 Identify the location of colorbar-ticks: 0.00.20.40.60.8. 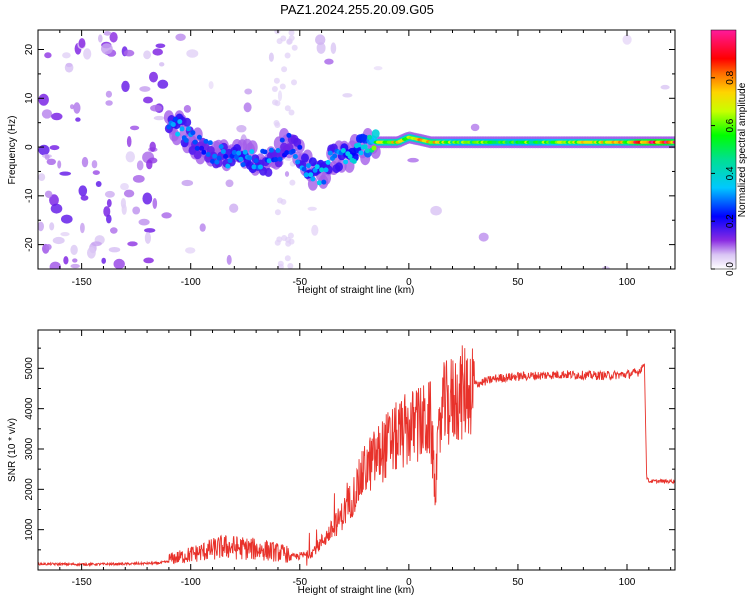
(723, 152).